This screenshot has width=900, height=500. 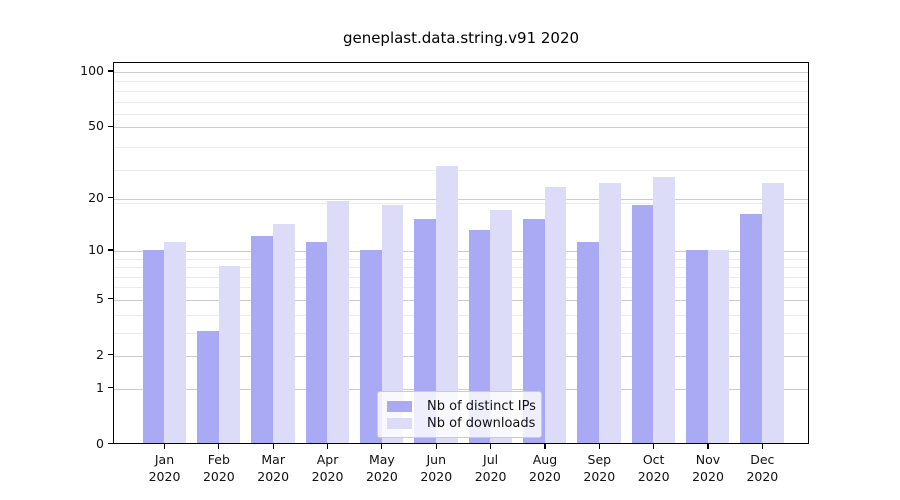 What do you see at coordinates (96, 197) in the screenshot?
I see `y-tick-label: 20` at bounding box center [96, 197].